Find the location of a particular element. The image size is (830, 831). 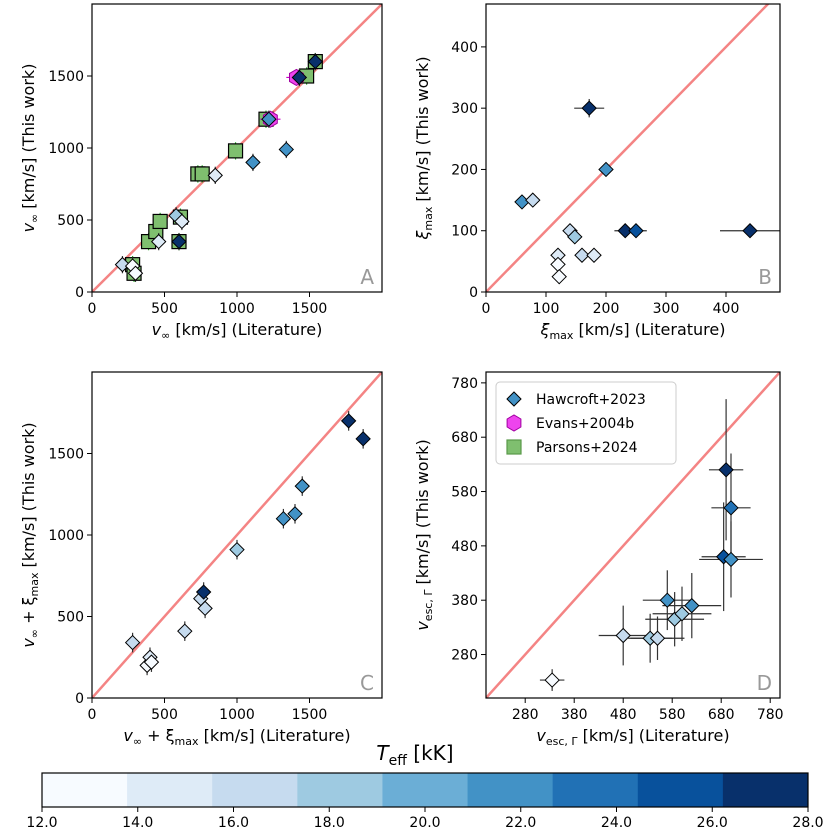

legend-entry: Parsons+2024 is located at coordinates (587, 448).